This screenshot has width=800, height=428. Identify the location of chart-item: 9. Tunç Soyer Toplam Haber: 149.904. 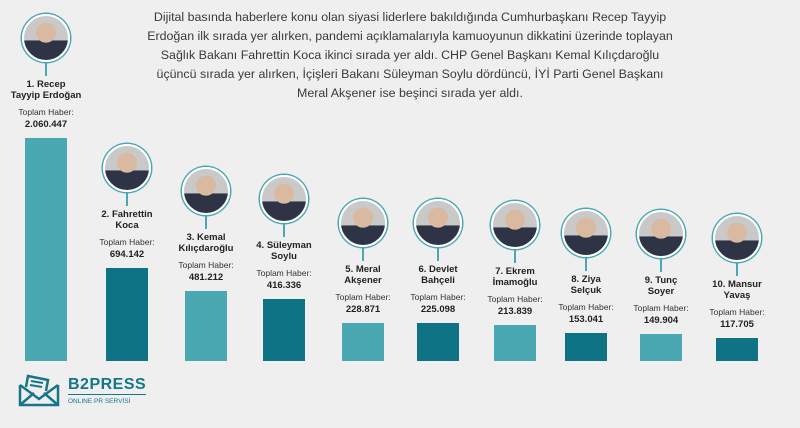
(661, 285).